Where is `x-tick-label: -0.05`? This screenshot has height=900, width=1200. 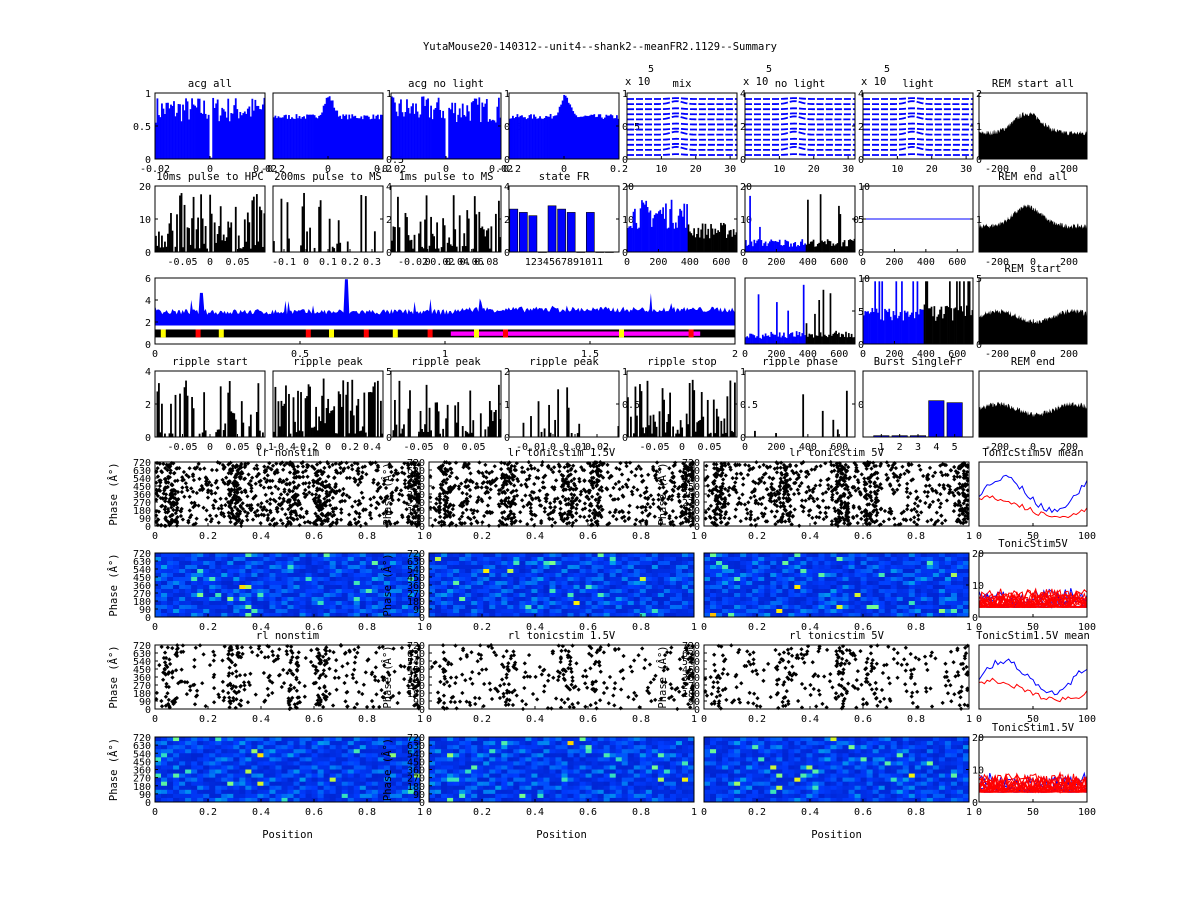 x-tick-label: -0.05 is located at coordinates (654, 447).